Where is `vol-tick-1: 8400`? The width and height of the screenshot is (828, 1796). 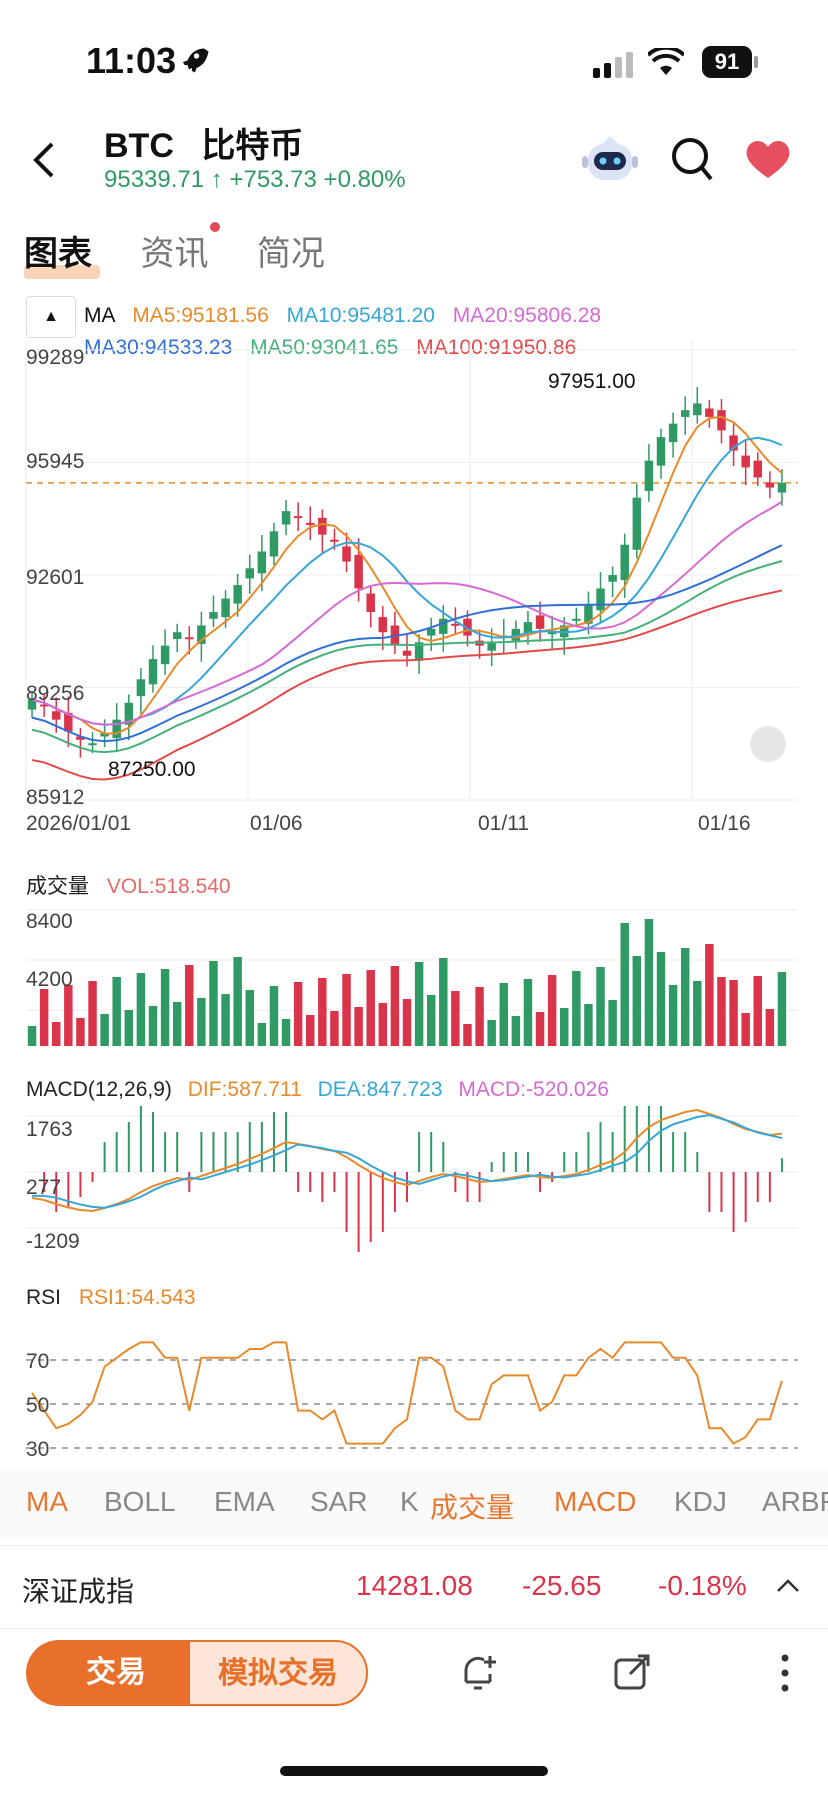 vol-tick-1: 8400 is located at coordinates (49, 921).